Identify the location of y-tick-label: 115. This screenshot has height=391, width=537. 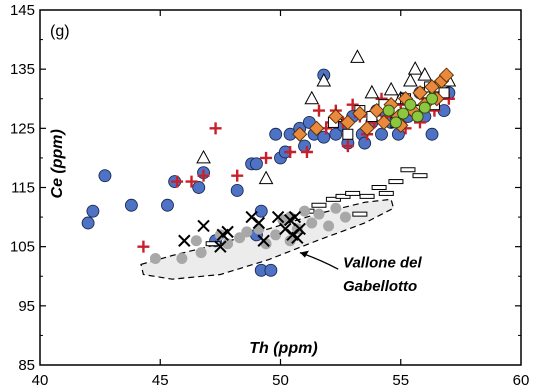
(23, 188).